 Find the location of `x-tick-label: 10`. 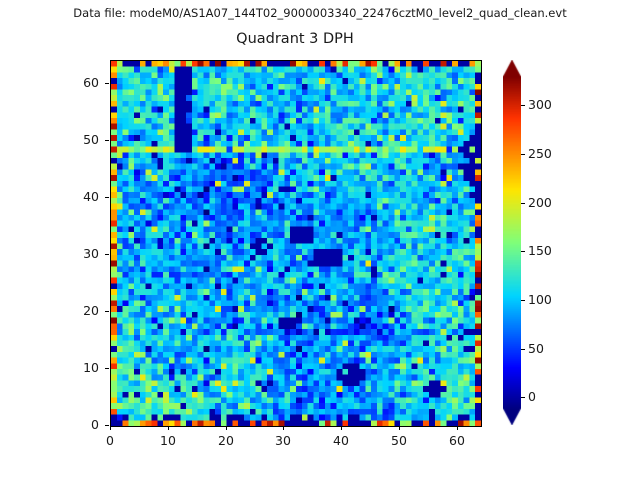

x-tick-label: 10 is located at coordinates (168, 440).